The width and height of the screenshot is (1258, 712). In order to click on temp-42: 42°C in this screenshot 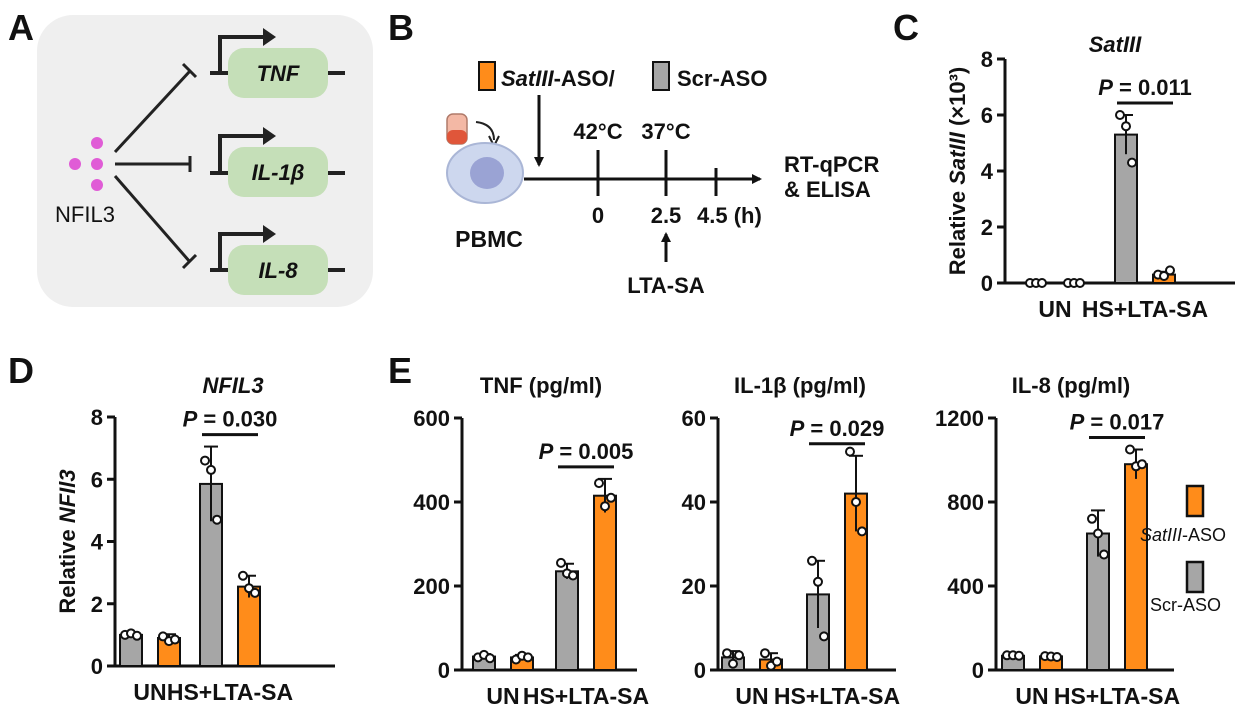, I will do `click(597, 131)`.